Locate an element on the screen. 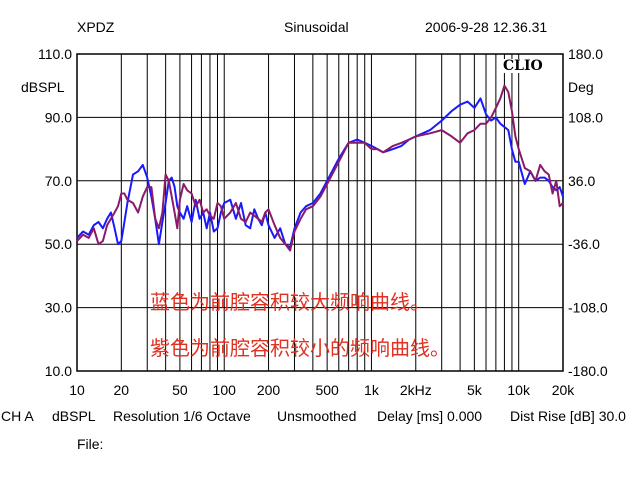 The width and height of the screenshot is (640, 480). channel-label: CH A is located at coordinates (17, 416).